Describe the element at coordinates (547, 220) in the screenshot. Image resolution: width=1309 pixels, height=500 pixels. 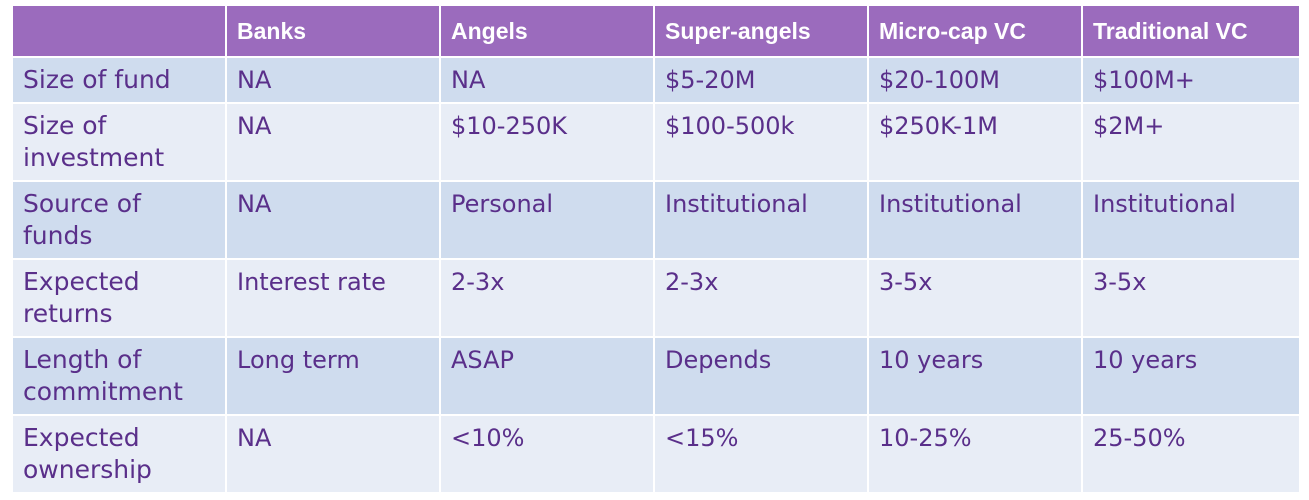
I see `cell-angels: Personal` at that location.